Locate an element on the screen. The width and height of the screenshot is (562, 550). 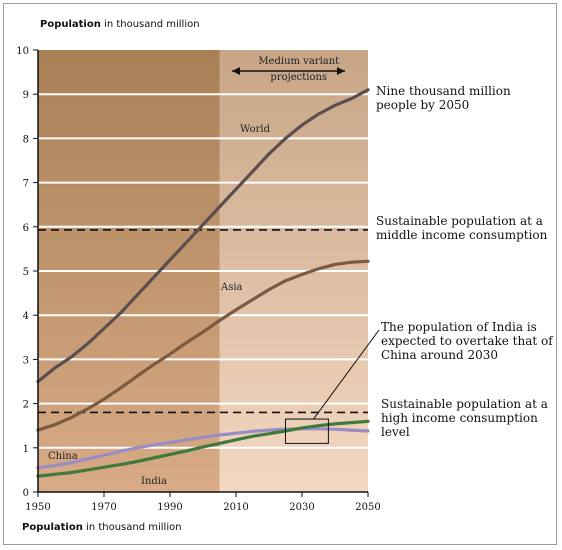
x-tick-label: 1970 is located at coordinates (103, 507).